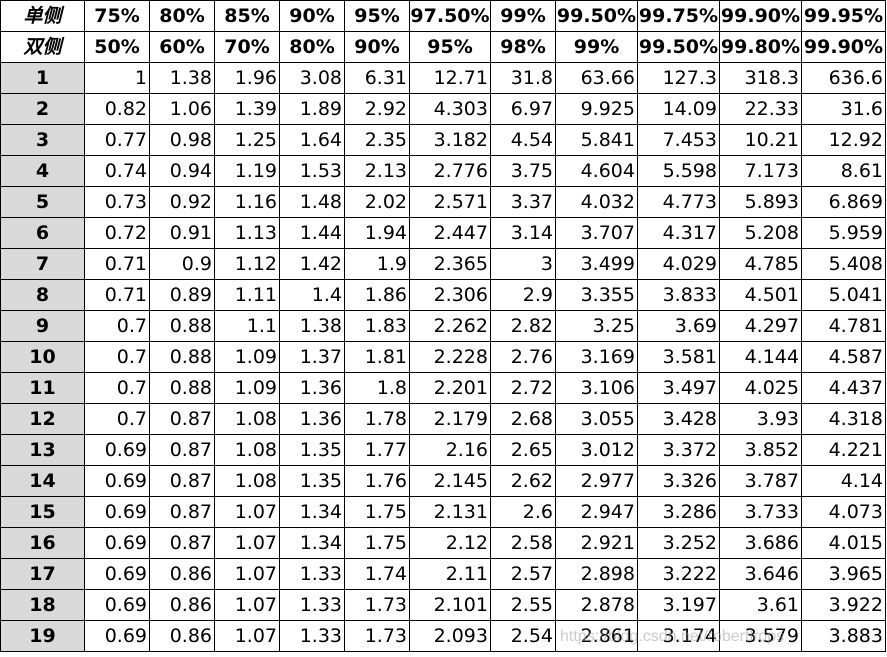 Image resolution: width=887 pixels, height=657 pixels. What do you see at coordinates (596, 202) in the screenshot?
I see `value-cell: 4.032` at bounding box center [596, 202].